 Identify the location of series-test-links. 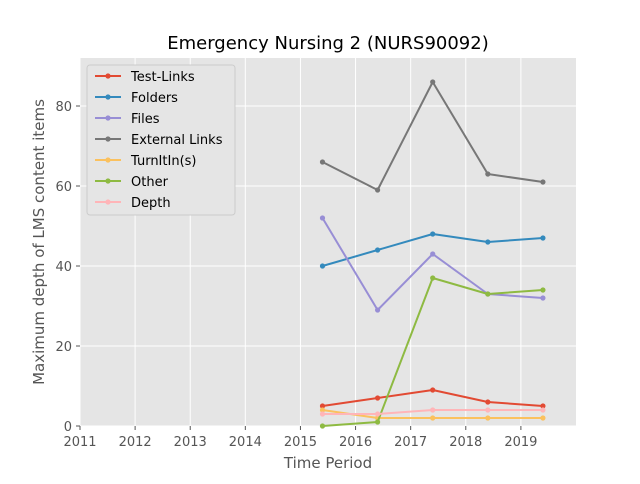
(432, 398).